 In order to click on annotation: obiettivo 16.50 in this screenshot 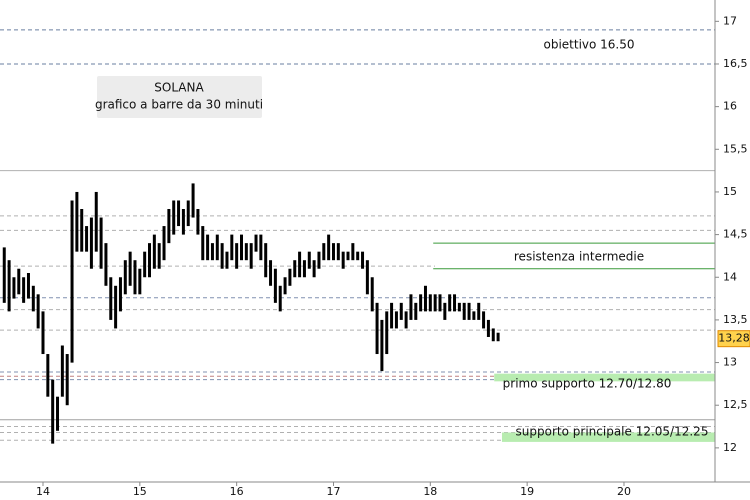, I will do `click(588, 45)`.